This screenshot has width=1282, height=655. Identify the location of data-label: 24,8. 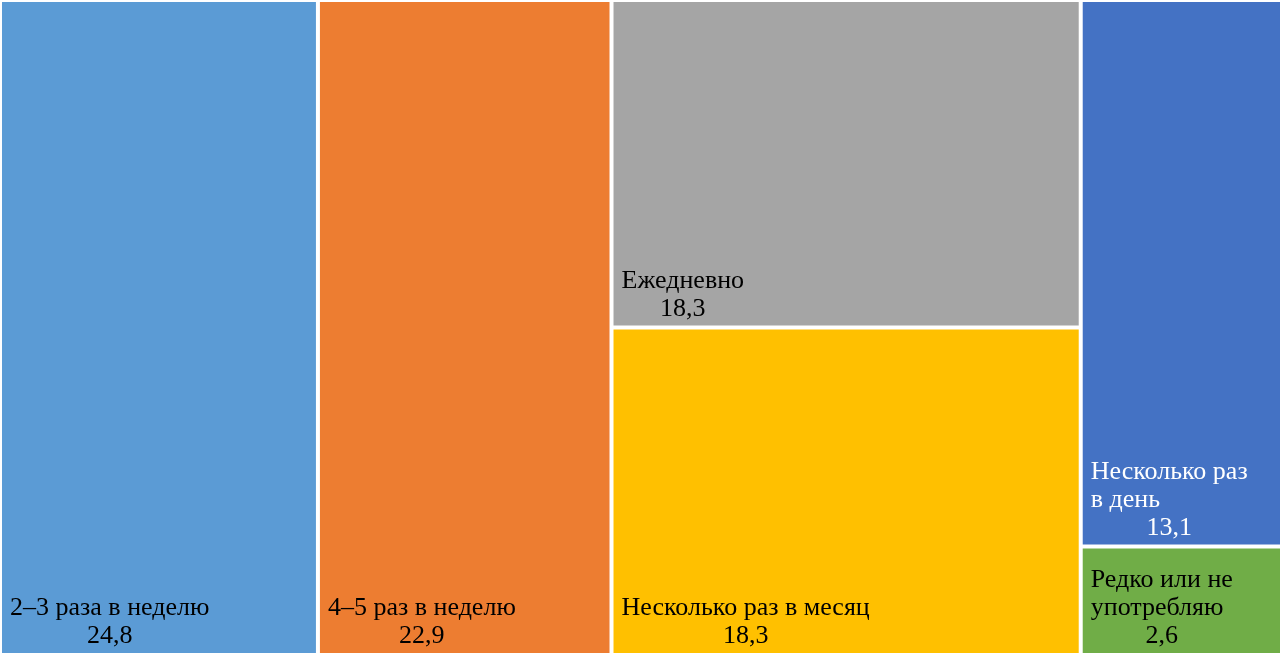
(109, 634).